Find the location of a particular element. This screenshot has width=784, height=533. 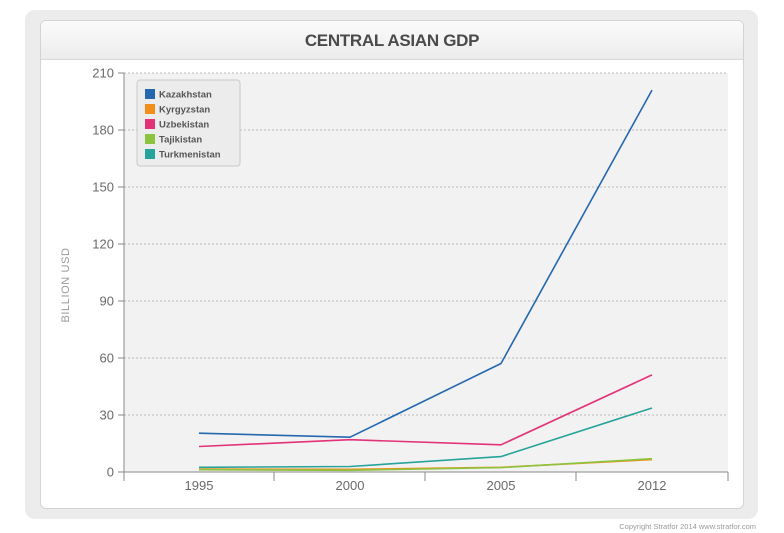

x-tick-label: 2005 is located at coordinates (501, 485).